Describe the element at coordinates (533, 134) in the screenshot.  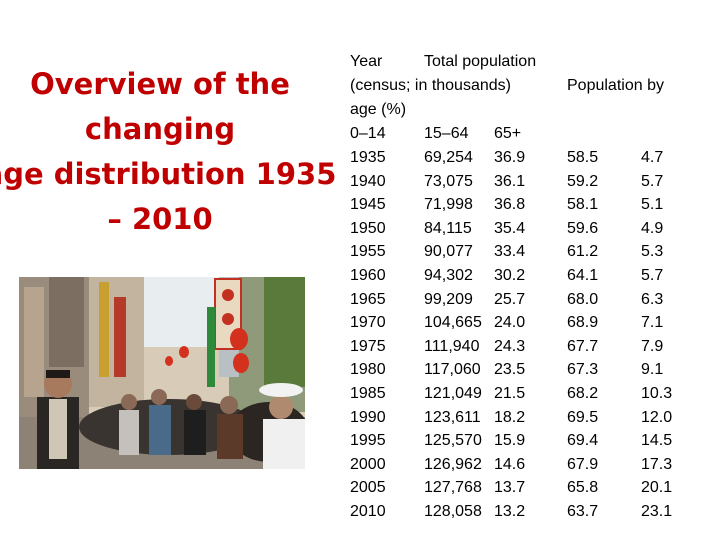
I see `header-line-4: 0–14 15–64 65+` at that location.